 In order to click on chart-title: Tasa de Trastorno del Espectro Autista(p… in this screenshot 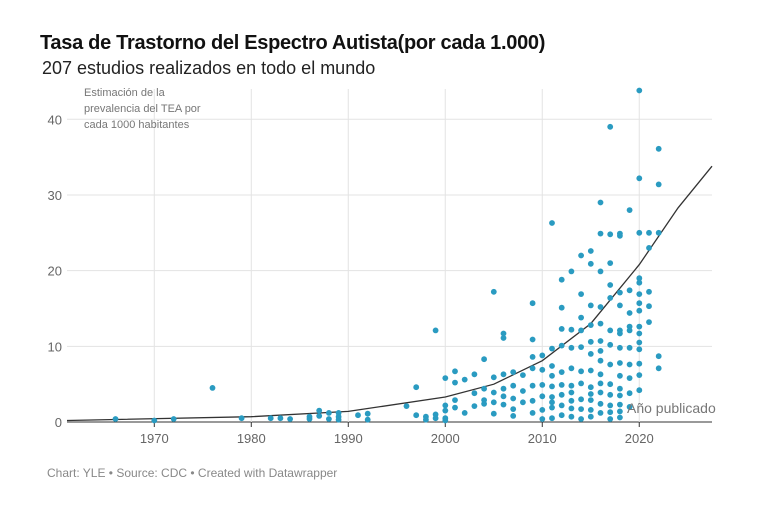, I will do `click(293, 43)`.